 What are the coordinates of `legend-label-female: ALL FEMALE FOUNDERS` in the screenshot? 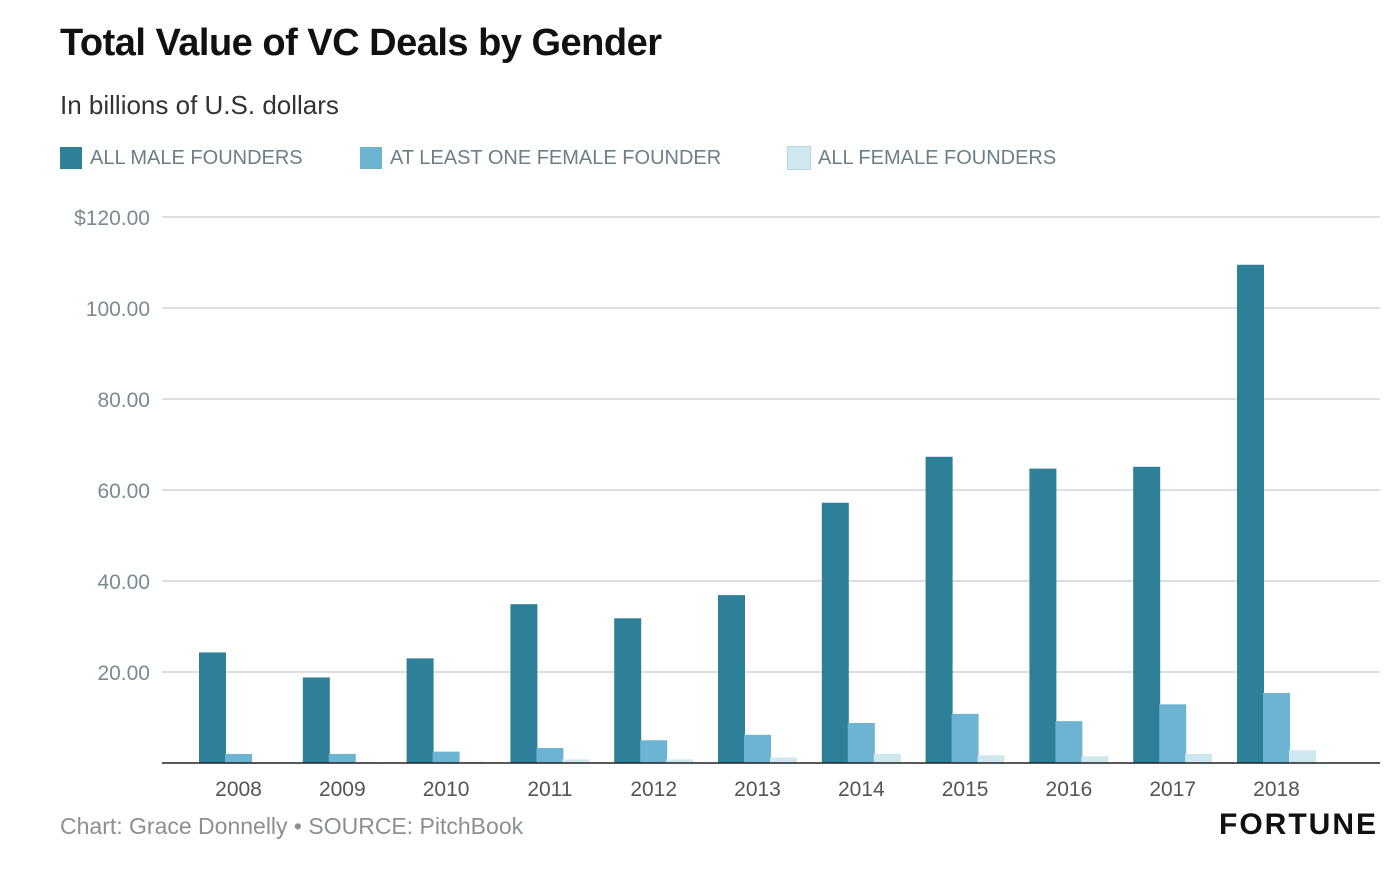 It's located at (937, 157).